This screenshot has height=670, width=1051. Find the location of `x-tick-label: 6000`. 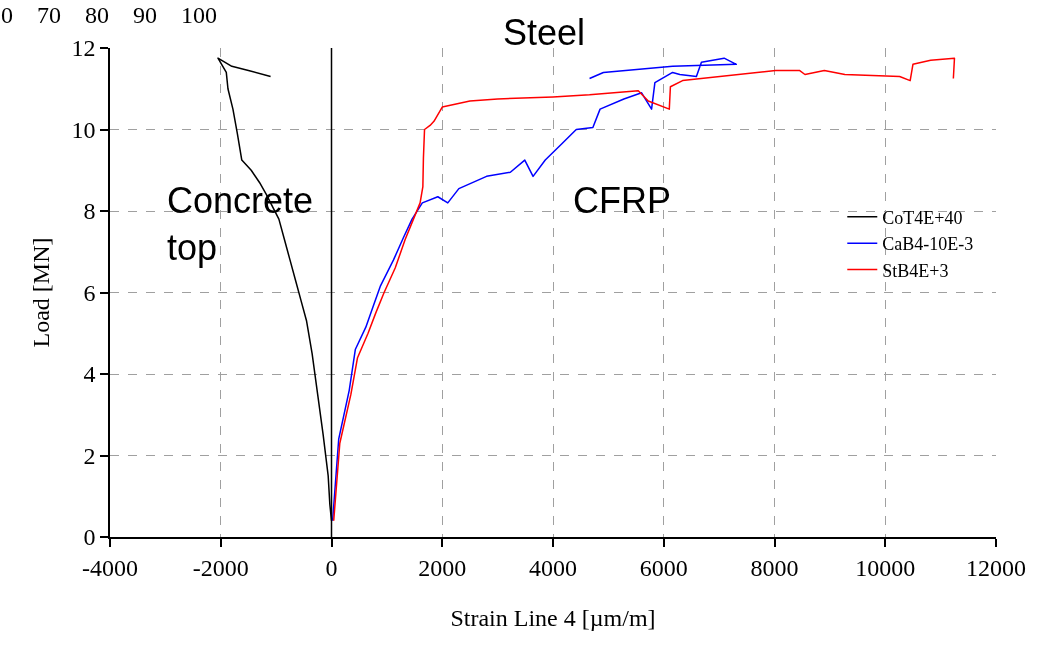

x-tick-label: 6000 is located at coordinates (663, 567).